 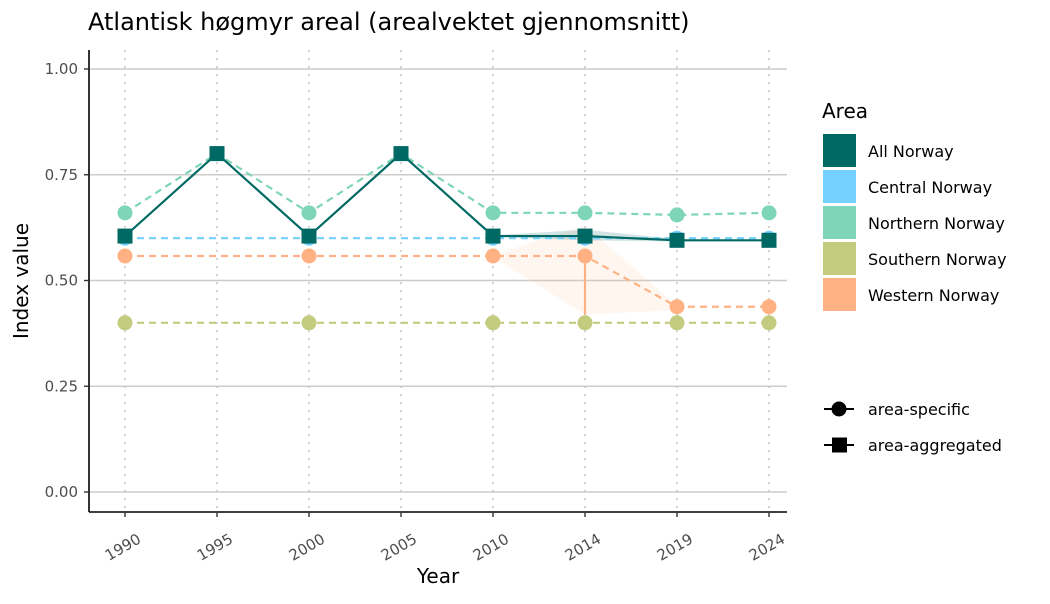 What do you see at coordinates (845, 111) in the screenshot?
I see `legend-title: Area` at bounding box center [845, 111].